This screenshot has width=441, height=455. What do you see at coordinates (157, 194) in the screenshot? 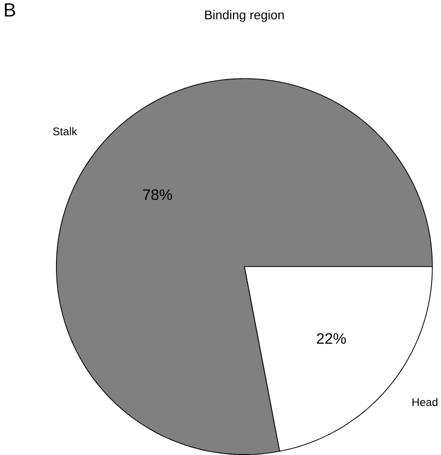
I see `data-label: 78%` at bounding box center [157, 194].